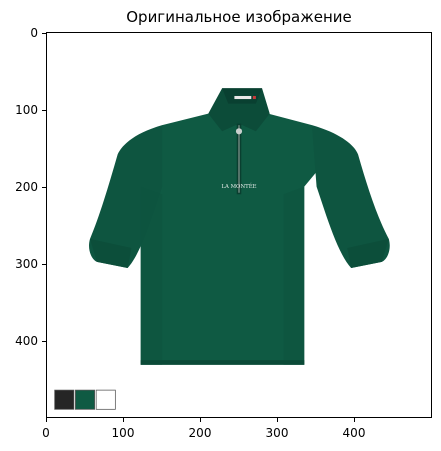  What do you see at coordinates (85, 399) in the screenshot?
I see `color-palette` at bounding box center [85, 399].